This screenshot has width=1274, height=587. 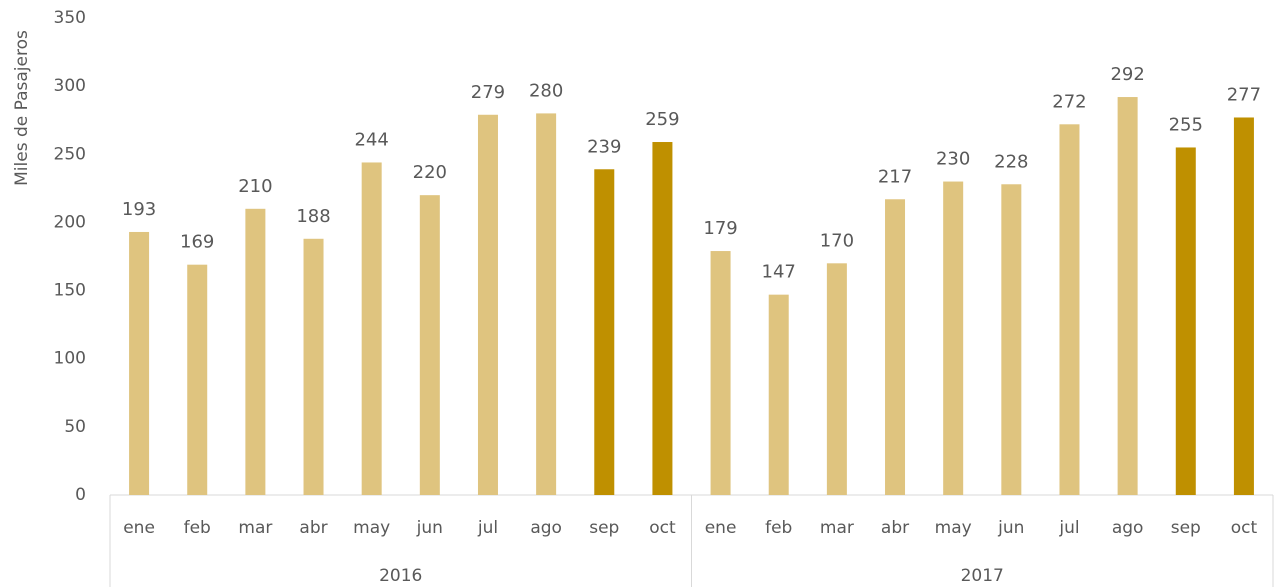 I want to click on data-label: 188, so click(x=313, y=216).